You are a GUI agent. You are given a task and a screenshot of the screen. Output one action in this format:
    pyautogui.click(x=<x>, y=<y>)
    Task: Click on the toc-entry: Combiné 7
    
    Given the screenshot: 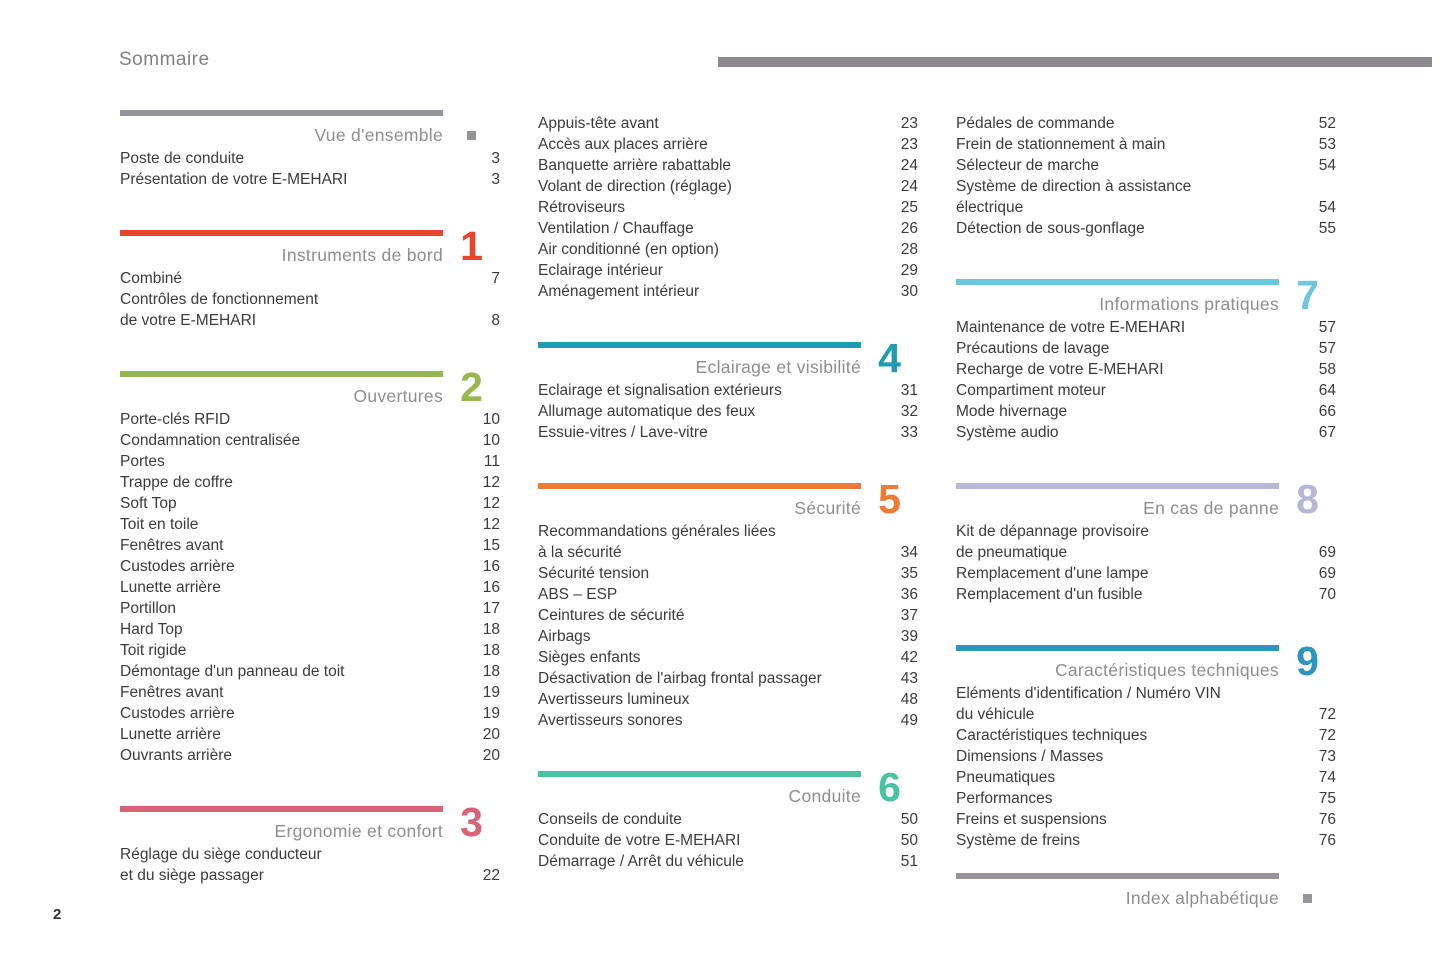 What is the action you would take?
    pyautogui.click(x=310, y=278)
    